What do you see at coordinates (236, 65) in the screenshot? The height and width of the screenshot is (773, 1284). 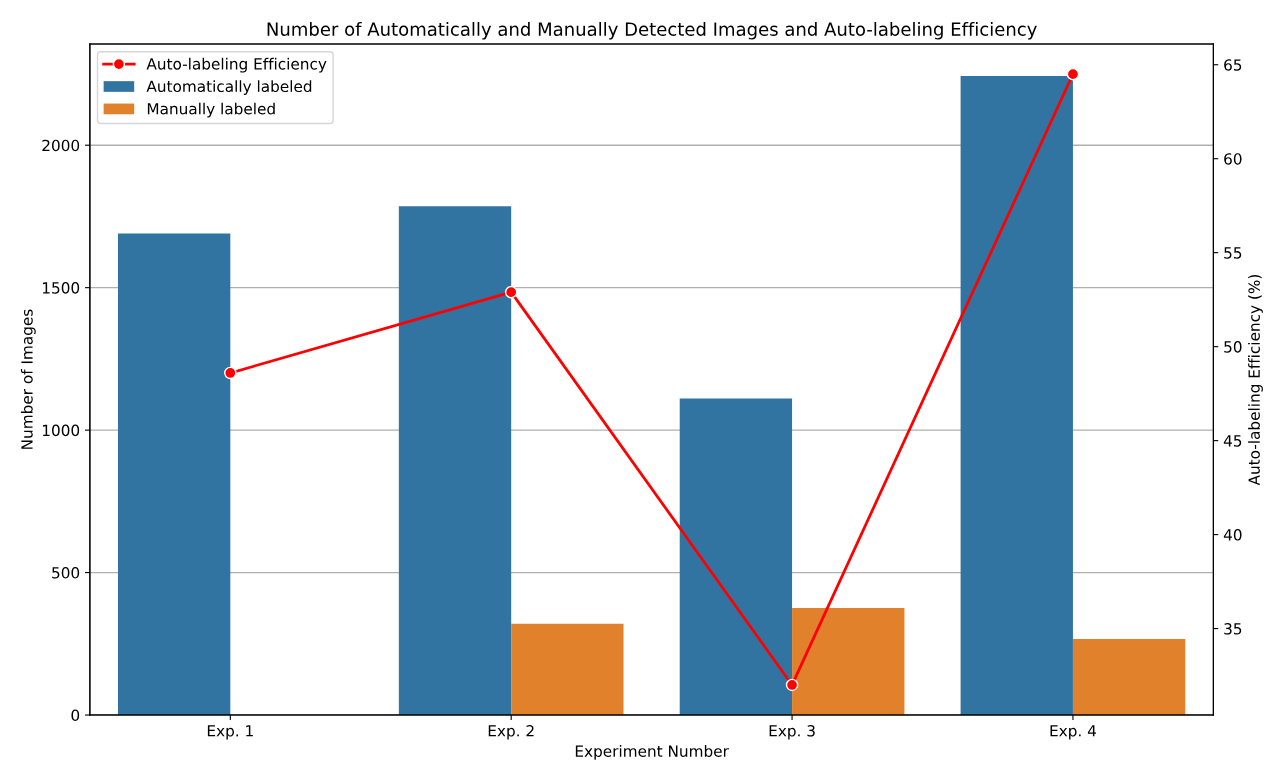 I see `legend-label: Auto-labeling Efficiency` at bounding box center [236, 65].